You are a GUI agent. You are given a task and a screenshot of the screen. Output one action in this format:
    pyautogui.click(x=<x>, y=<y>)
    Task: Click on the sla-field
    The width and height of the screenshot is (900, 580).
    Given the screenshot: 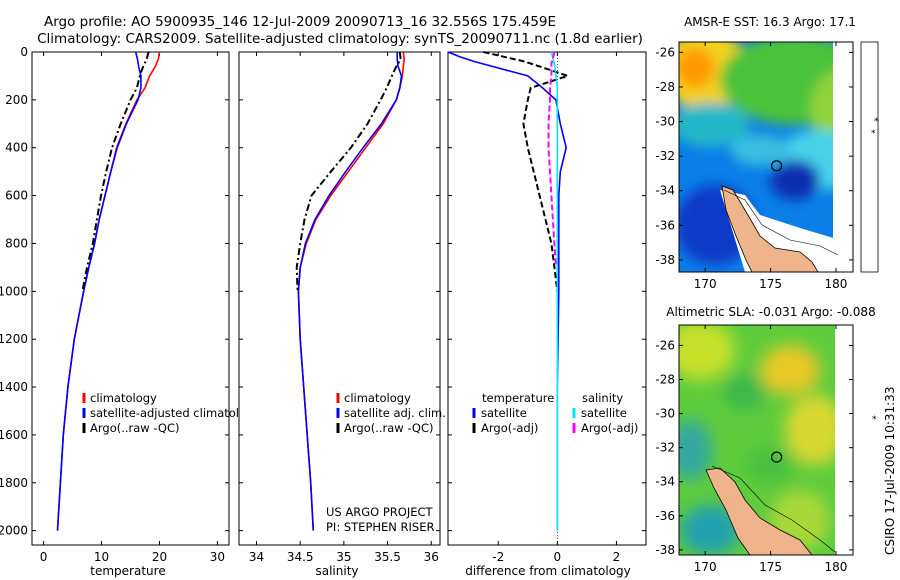 What is the action you would take?
    pyautogui.click(x=766, y=440)
    